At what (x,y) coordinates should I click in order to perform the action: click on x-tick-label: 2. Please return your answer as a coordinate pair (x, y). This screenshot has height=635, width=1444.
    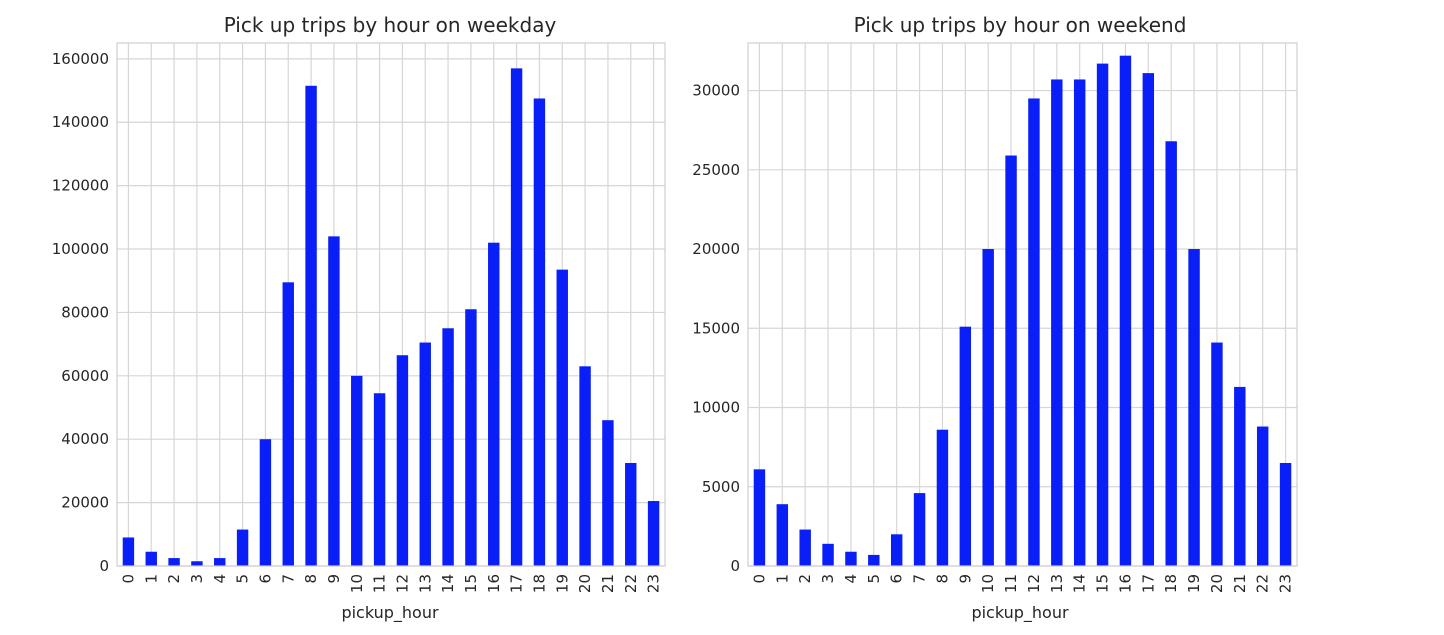
    Looking at the image, I should click on (805, 579).